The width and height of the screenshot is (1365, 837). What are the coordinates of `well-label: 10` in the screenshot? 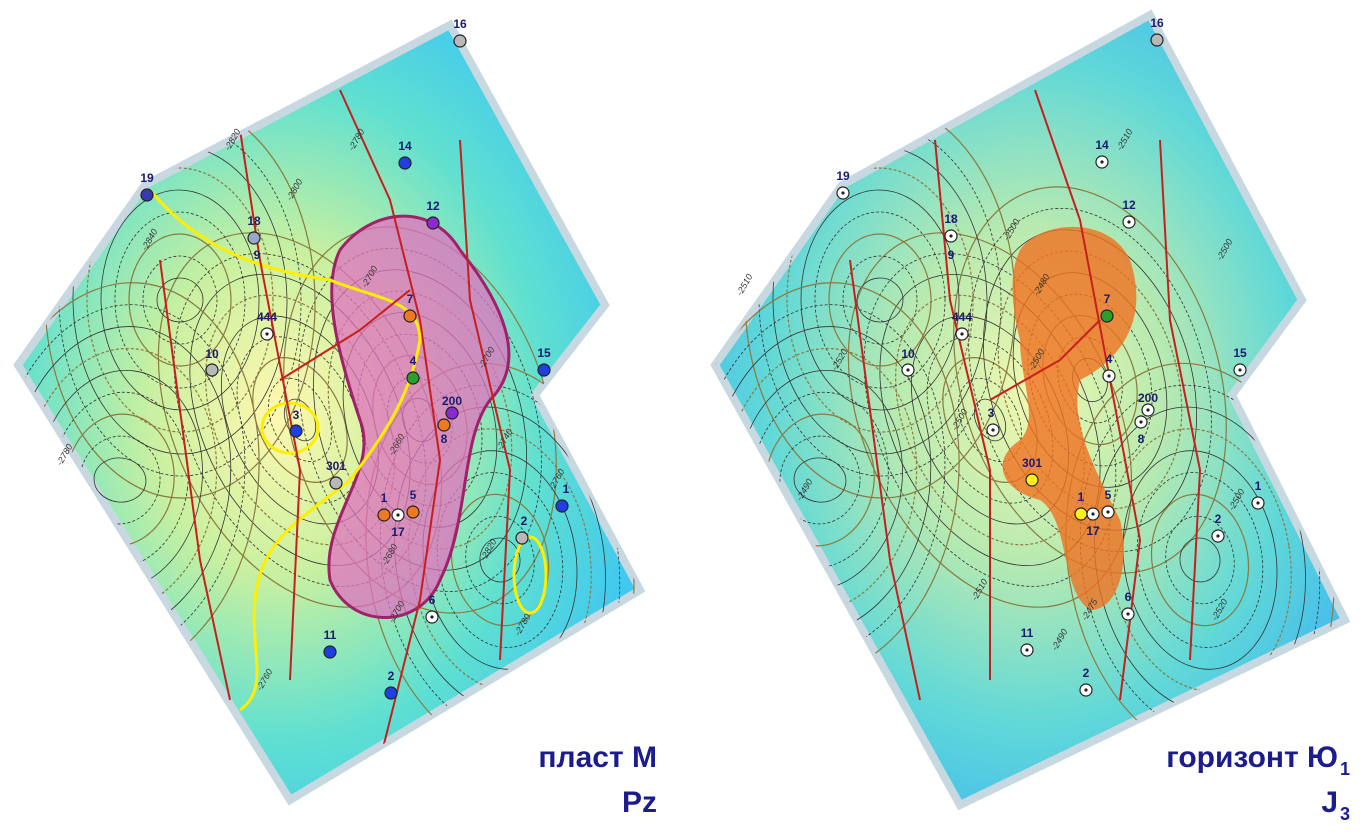 It's located at (908, 354).